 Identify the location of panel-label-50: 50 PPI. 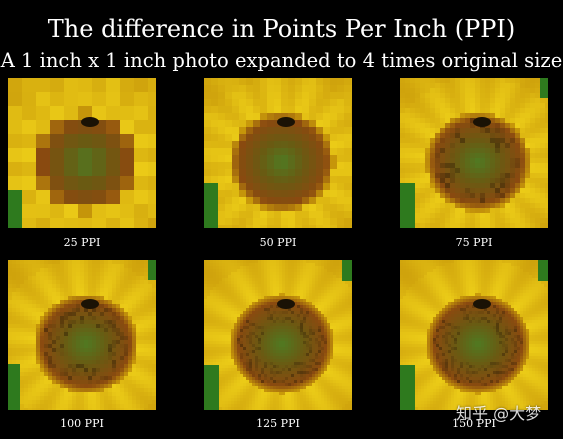
(278, 242).